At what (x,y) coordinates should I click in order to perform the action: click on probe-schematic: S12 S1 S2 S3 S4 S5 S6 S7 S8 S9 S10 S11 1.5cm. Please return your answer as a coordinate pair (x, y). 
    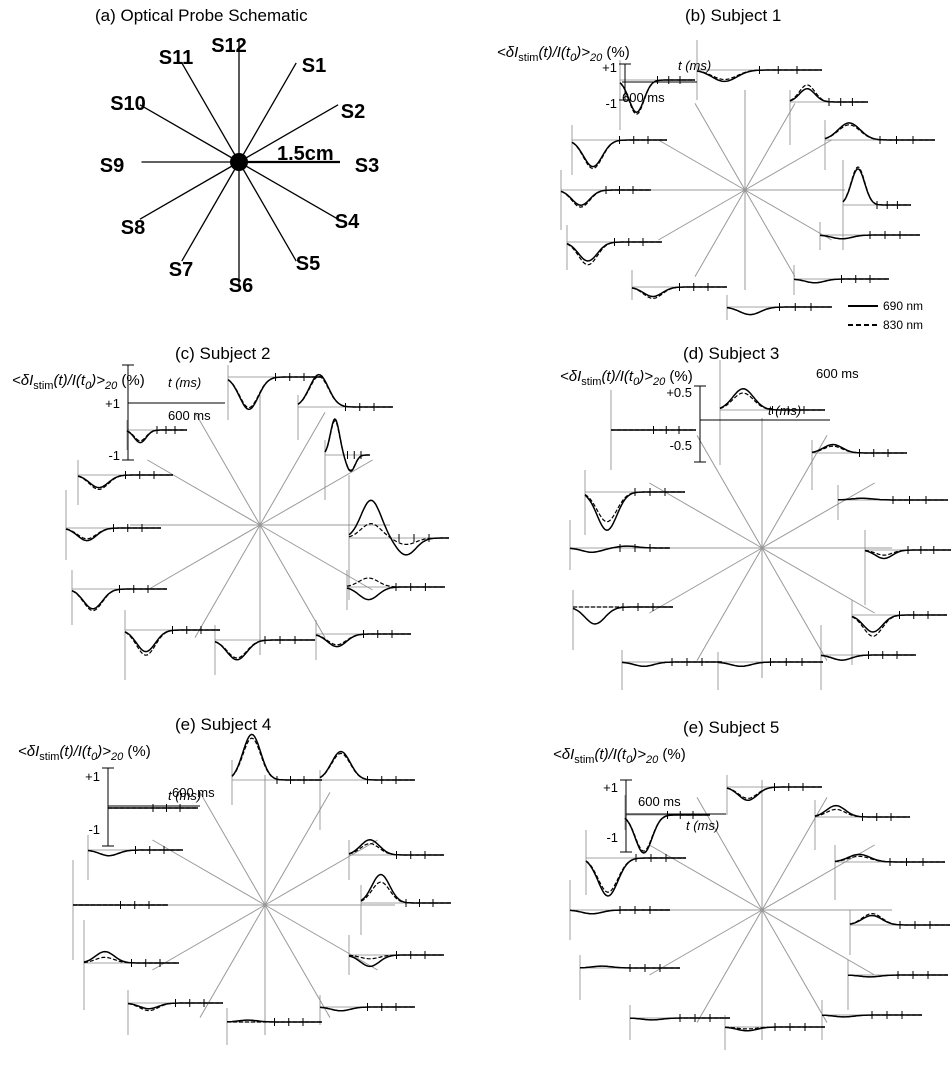
    Looking at the image, I should click on (239, 166).